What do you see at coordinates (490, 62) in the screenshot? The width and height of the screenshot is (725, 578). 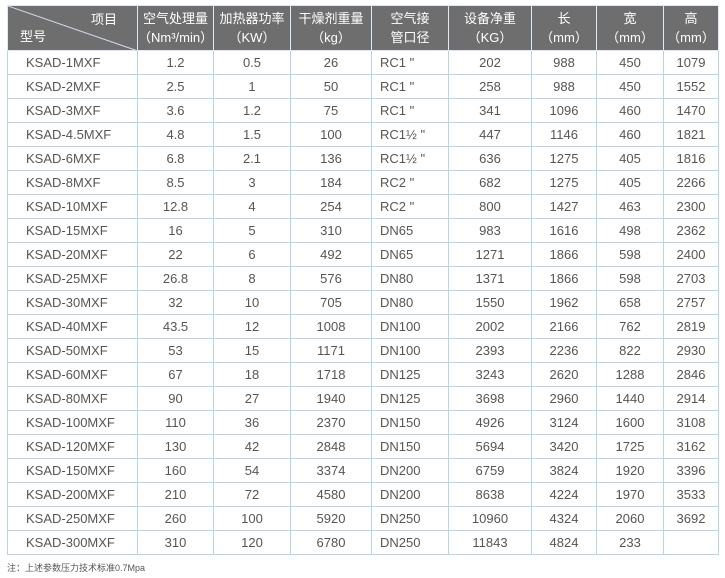 I see `table-cell: 202` at bounding box center [490, 62].